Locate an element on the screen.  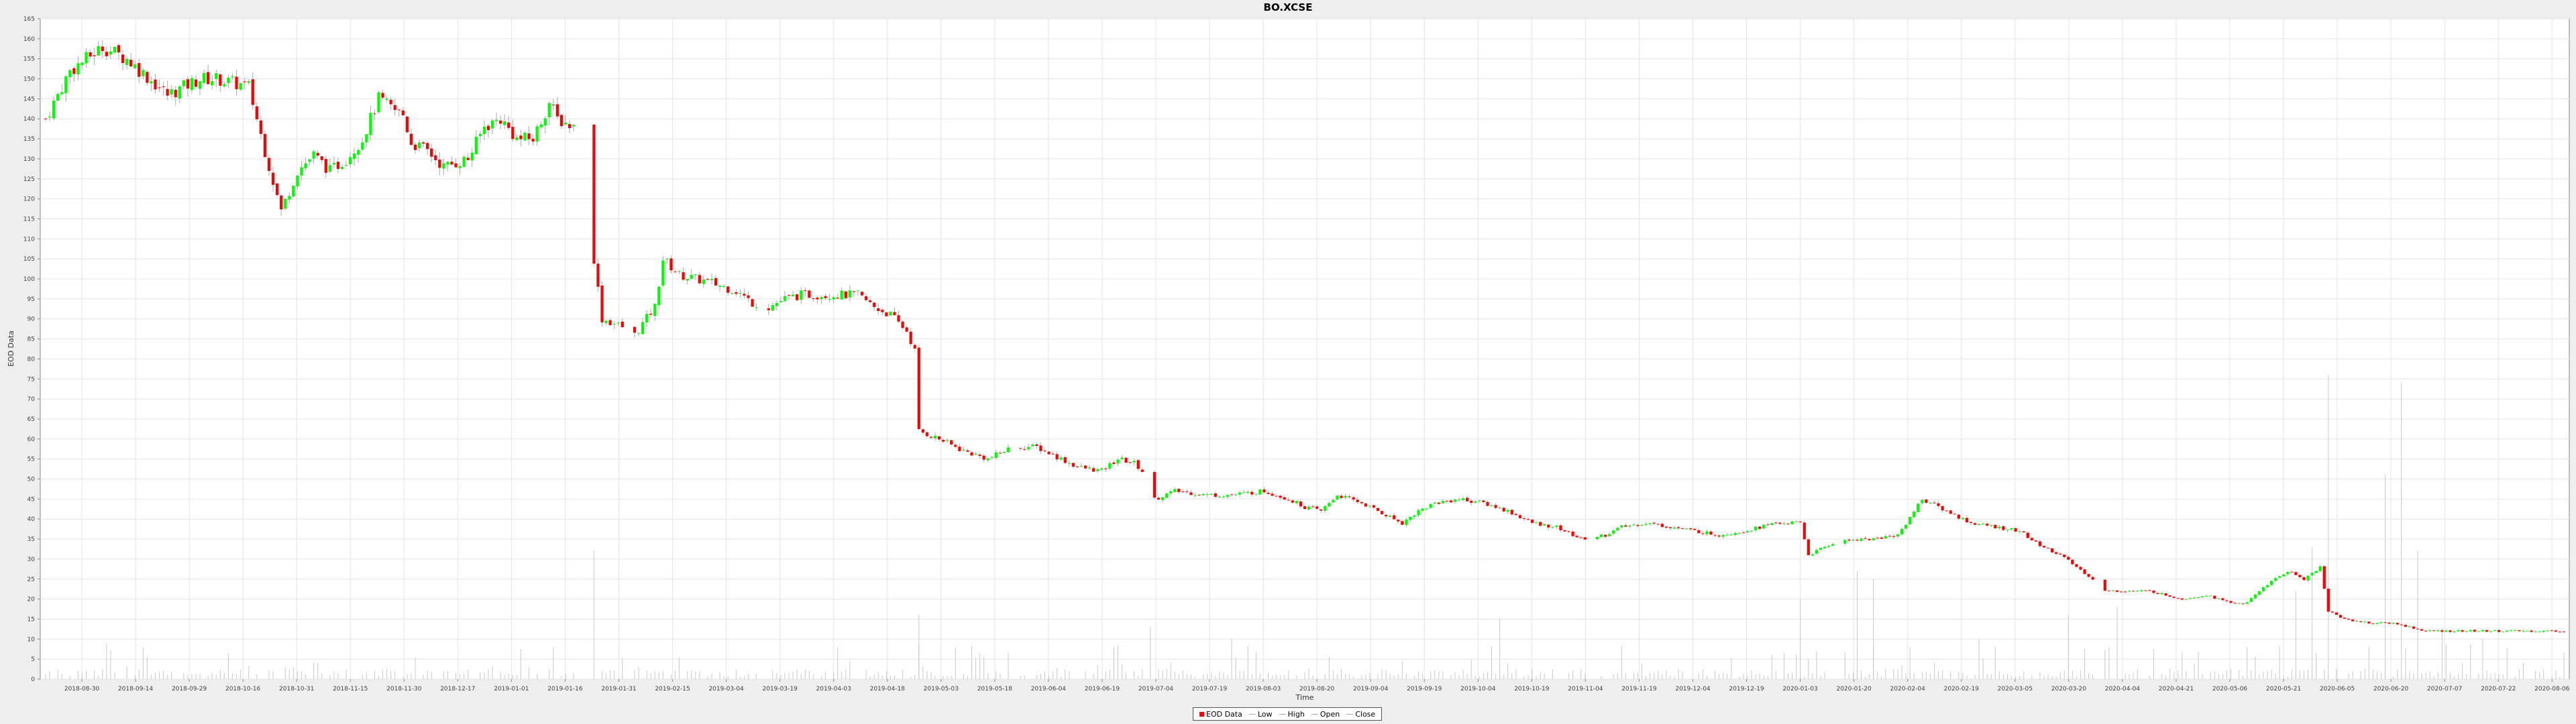
x-tick-label: 2019-01-01 is located at coordinates (511, 689).